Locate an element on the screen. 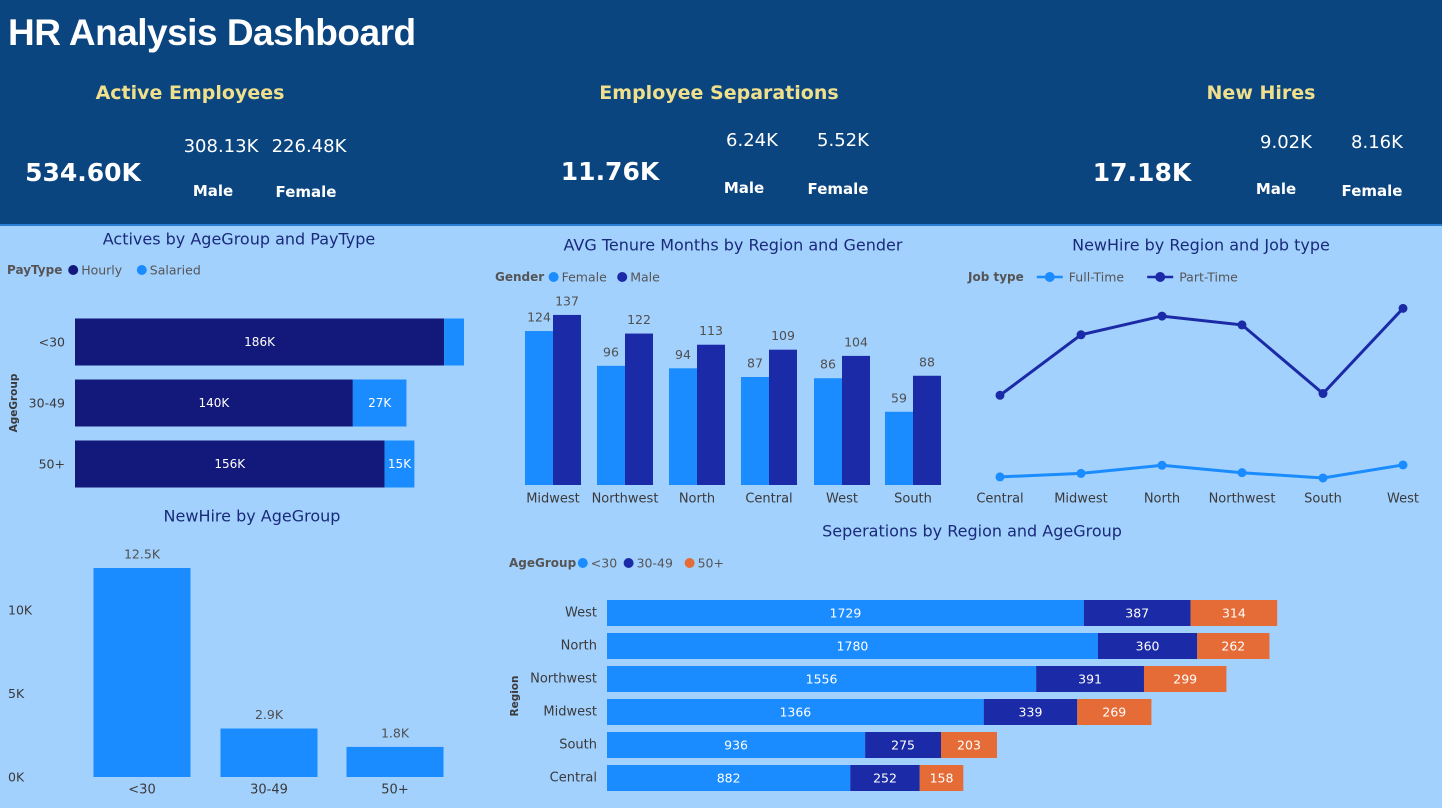  y-tick-label: South is located at coordinates (578, 745).